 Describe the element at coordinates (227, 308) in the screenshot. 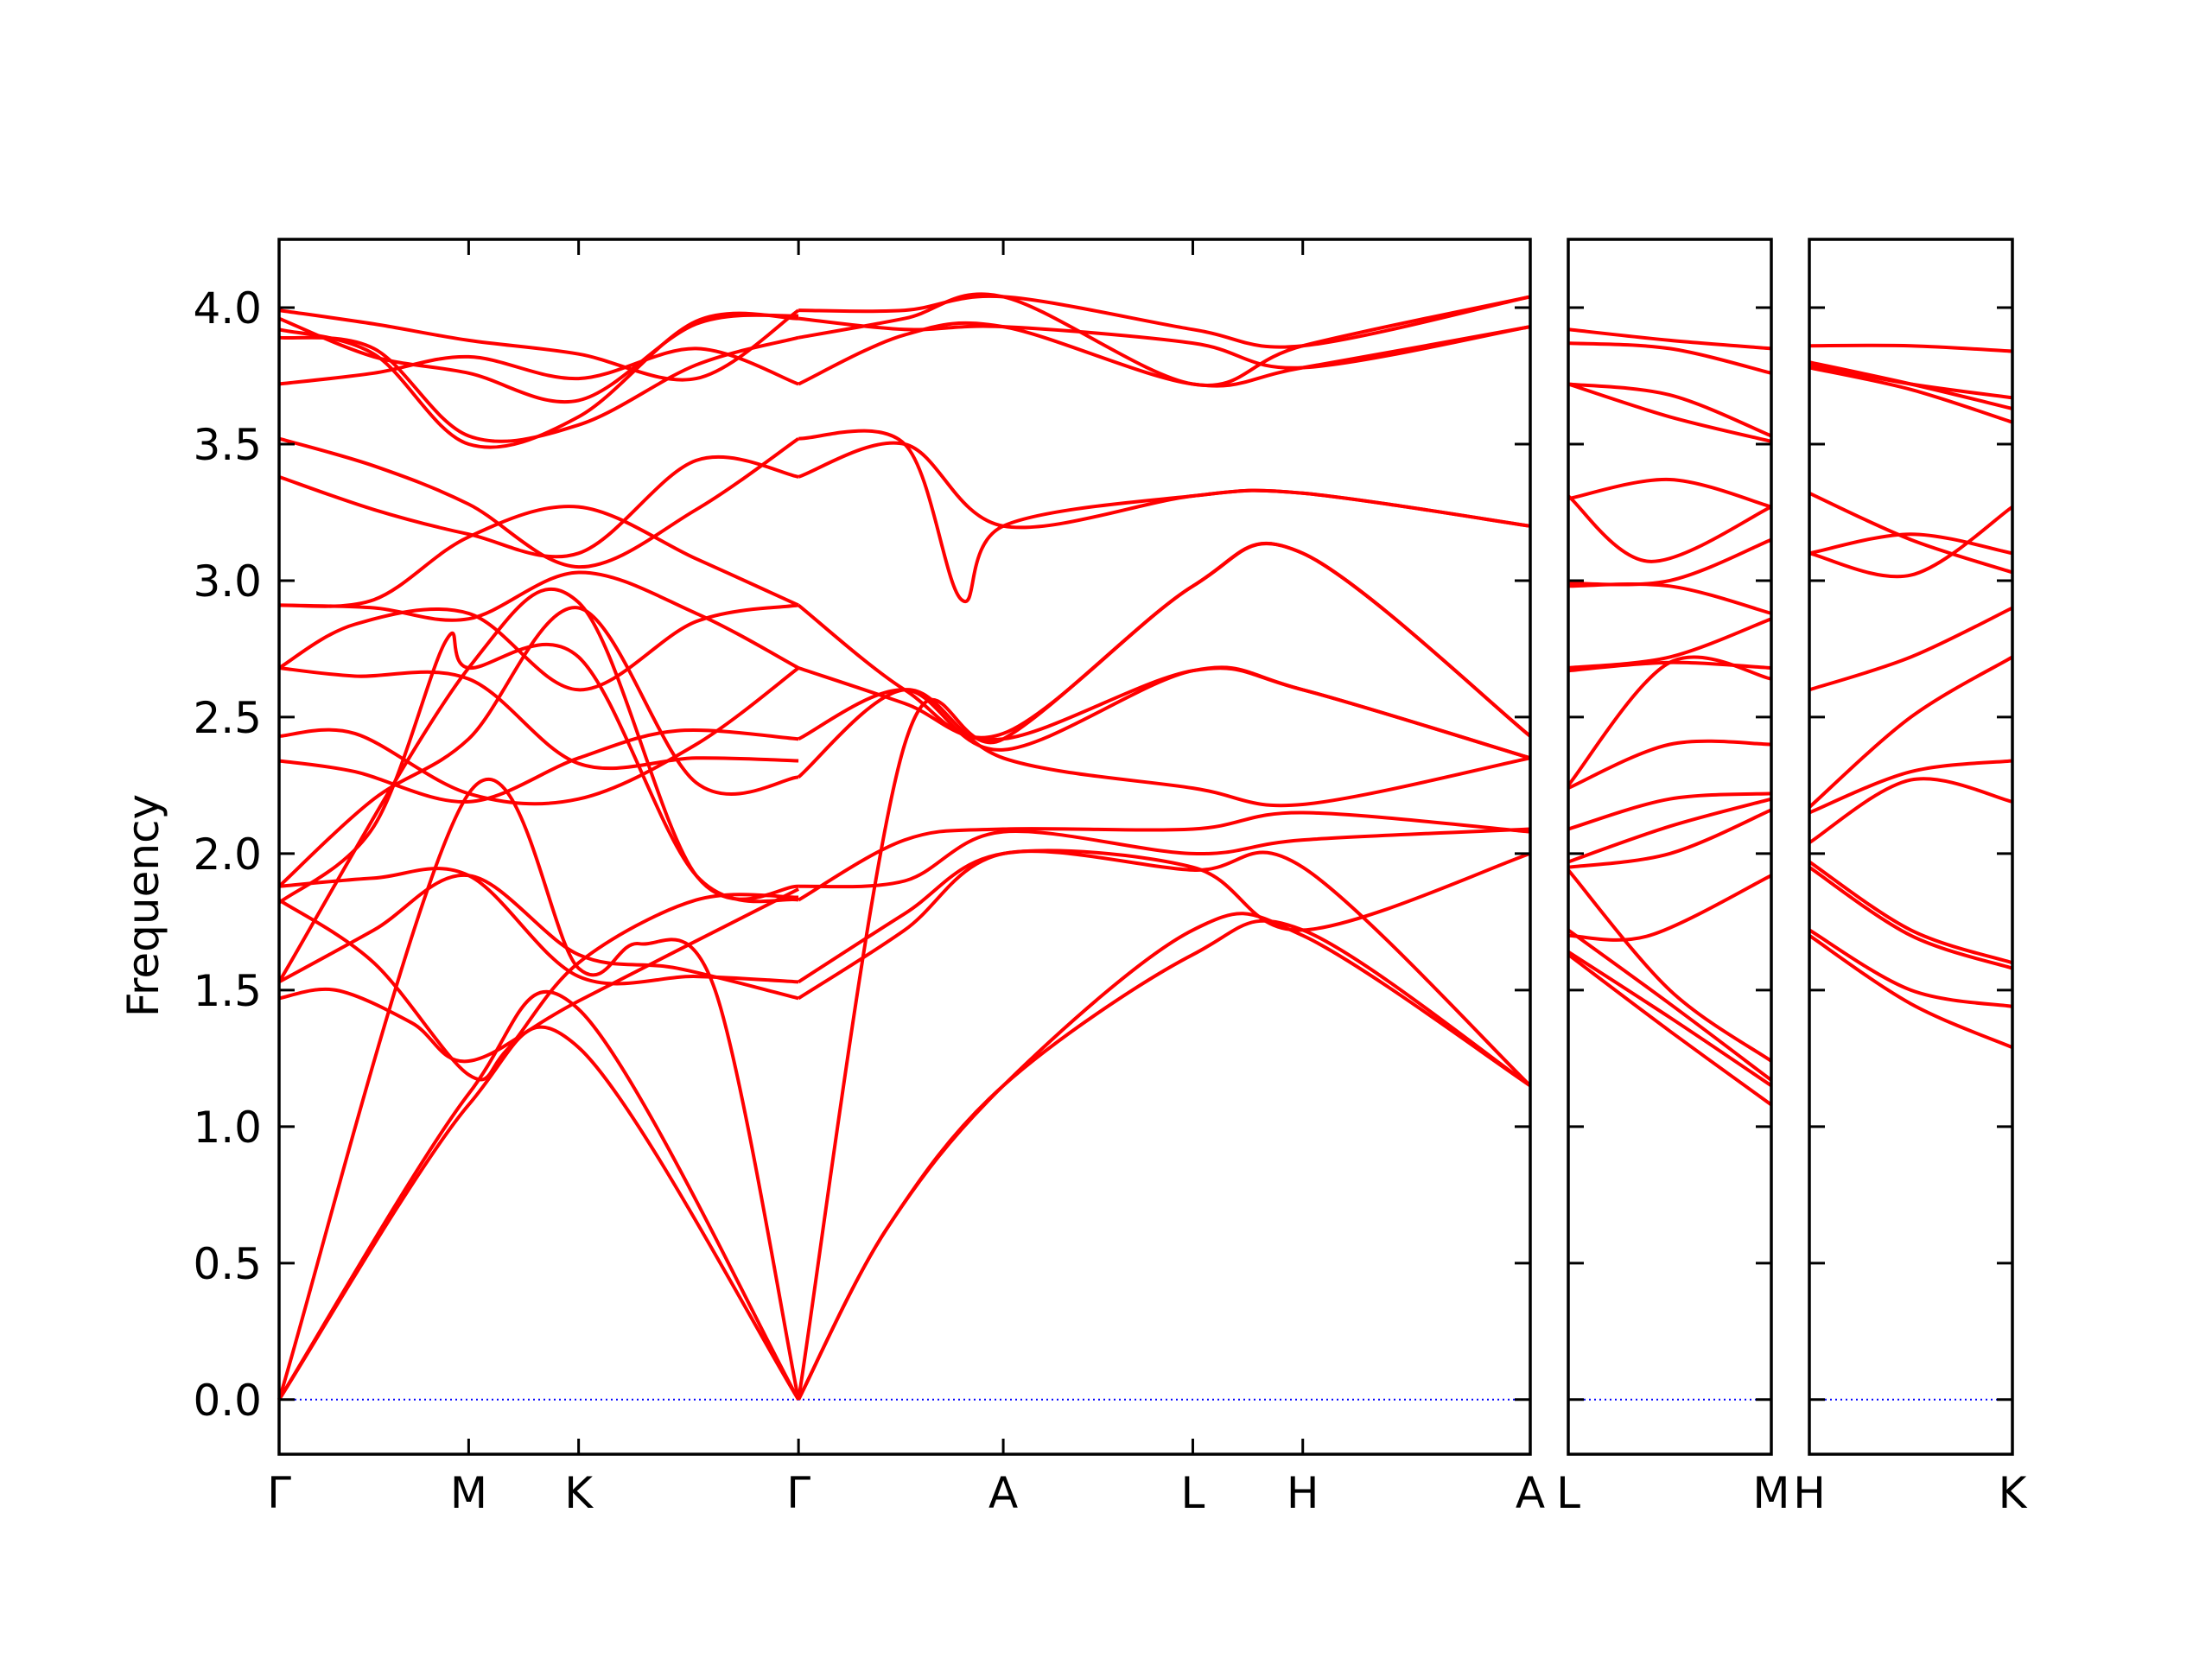

I see `y-tick-label: 4.0` at that location.